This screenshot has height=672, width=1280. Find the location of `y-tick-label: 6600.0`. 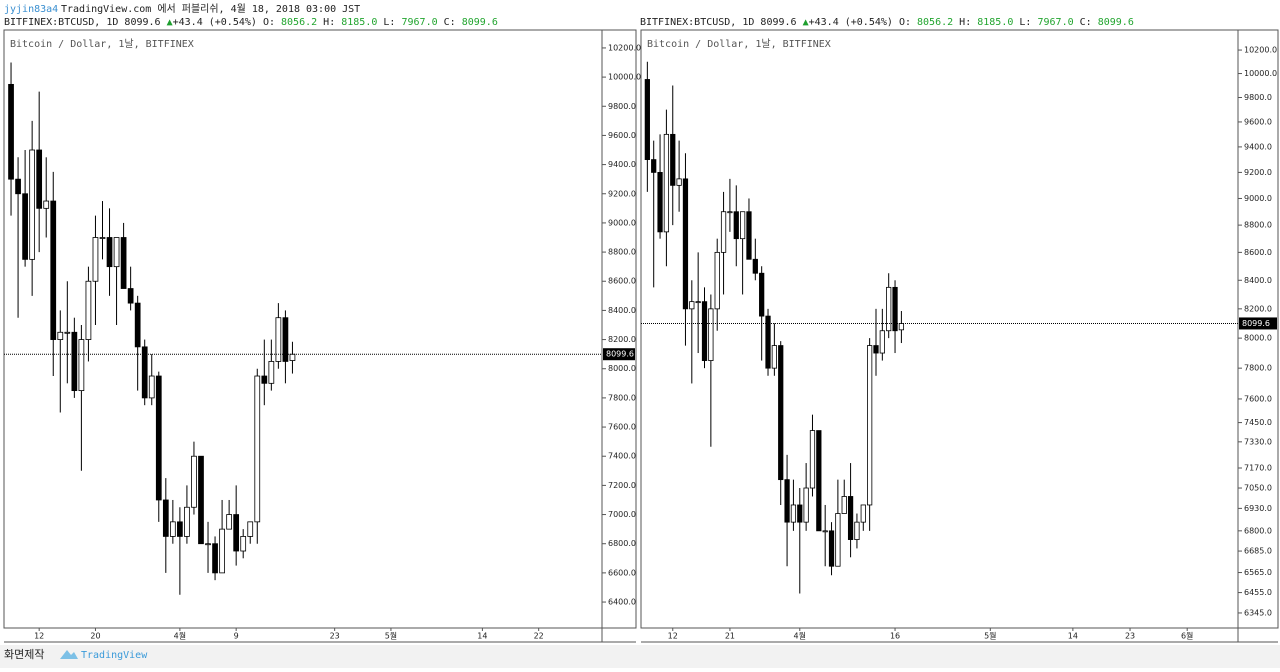

y-tick-label: 6600.0 is located at coordinates (622, 572).